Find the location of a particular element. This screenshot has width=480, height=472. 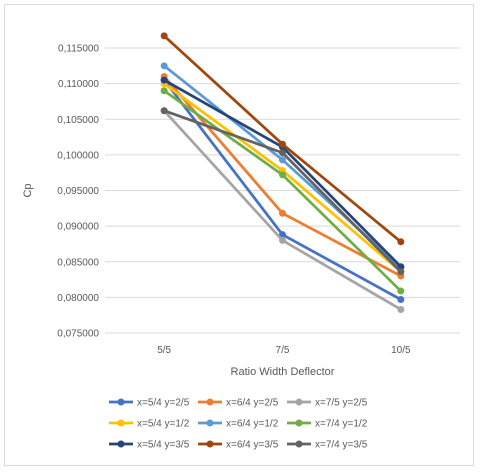

y-tick-label: 0,110000 is located at coordinates (78, 84).